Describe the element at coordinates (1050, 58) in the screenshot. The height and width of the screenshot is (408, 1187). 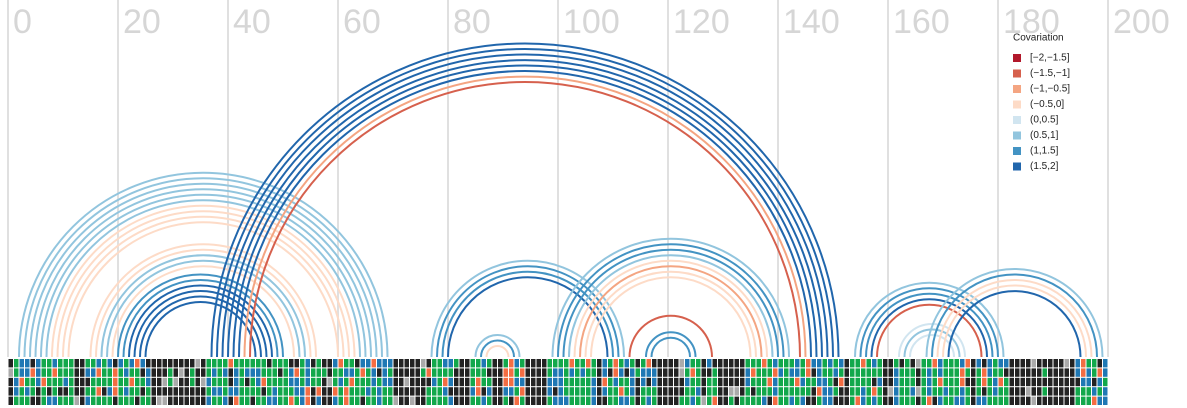
I see `legend-label: [−2,−1.5]` at that location.